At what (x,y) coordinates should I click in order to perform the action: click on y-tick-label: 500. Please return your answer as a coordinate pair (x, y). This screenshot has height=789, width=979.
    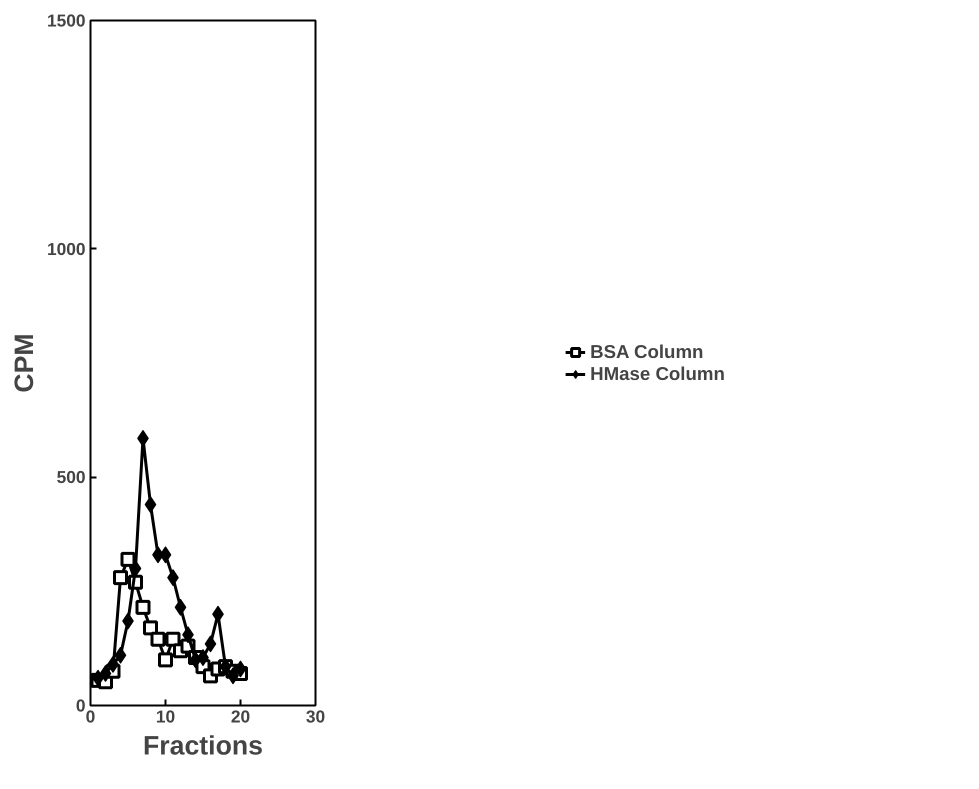
    Looking at the image, I should click on (71, 477).